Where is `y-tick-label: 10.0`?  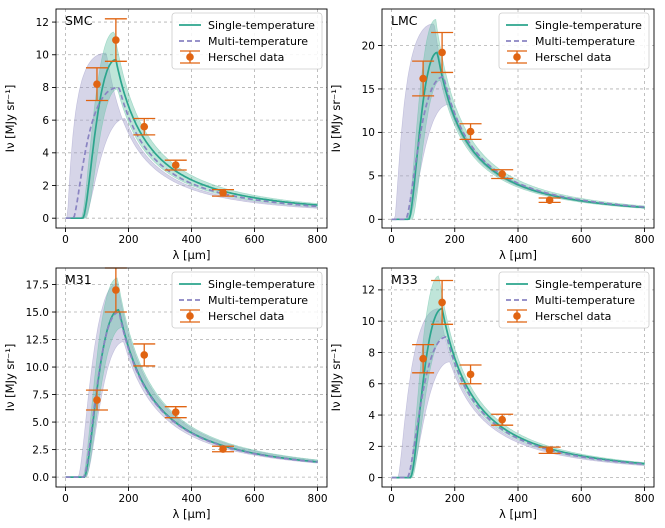 y-tick-label: 10.0 is located at coordinates (37, 368).